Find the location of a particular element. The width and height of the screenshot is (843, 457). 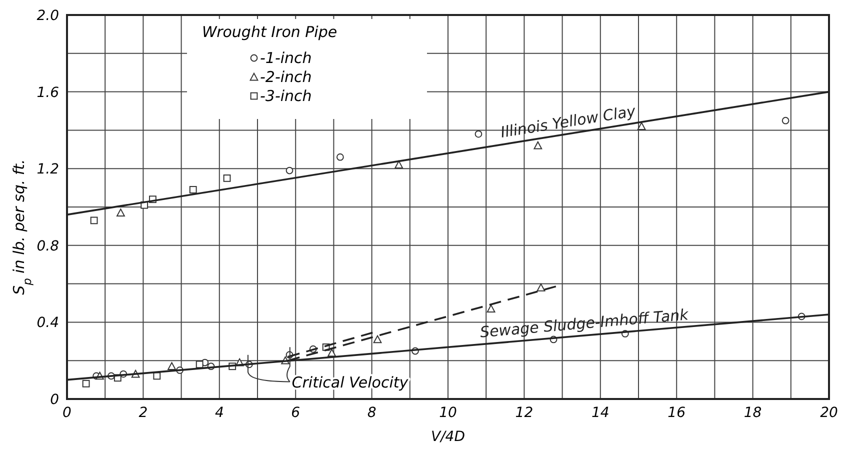

y-tick-label: 0.4 is located at coordinates (47, 323).